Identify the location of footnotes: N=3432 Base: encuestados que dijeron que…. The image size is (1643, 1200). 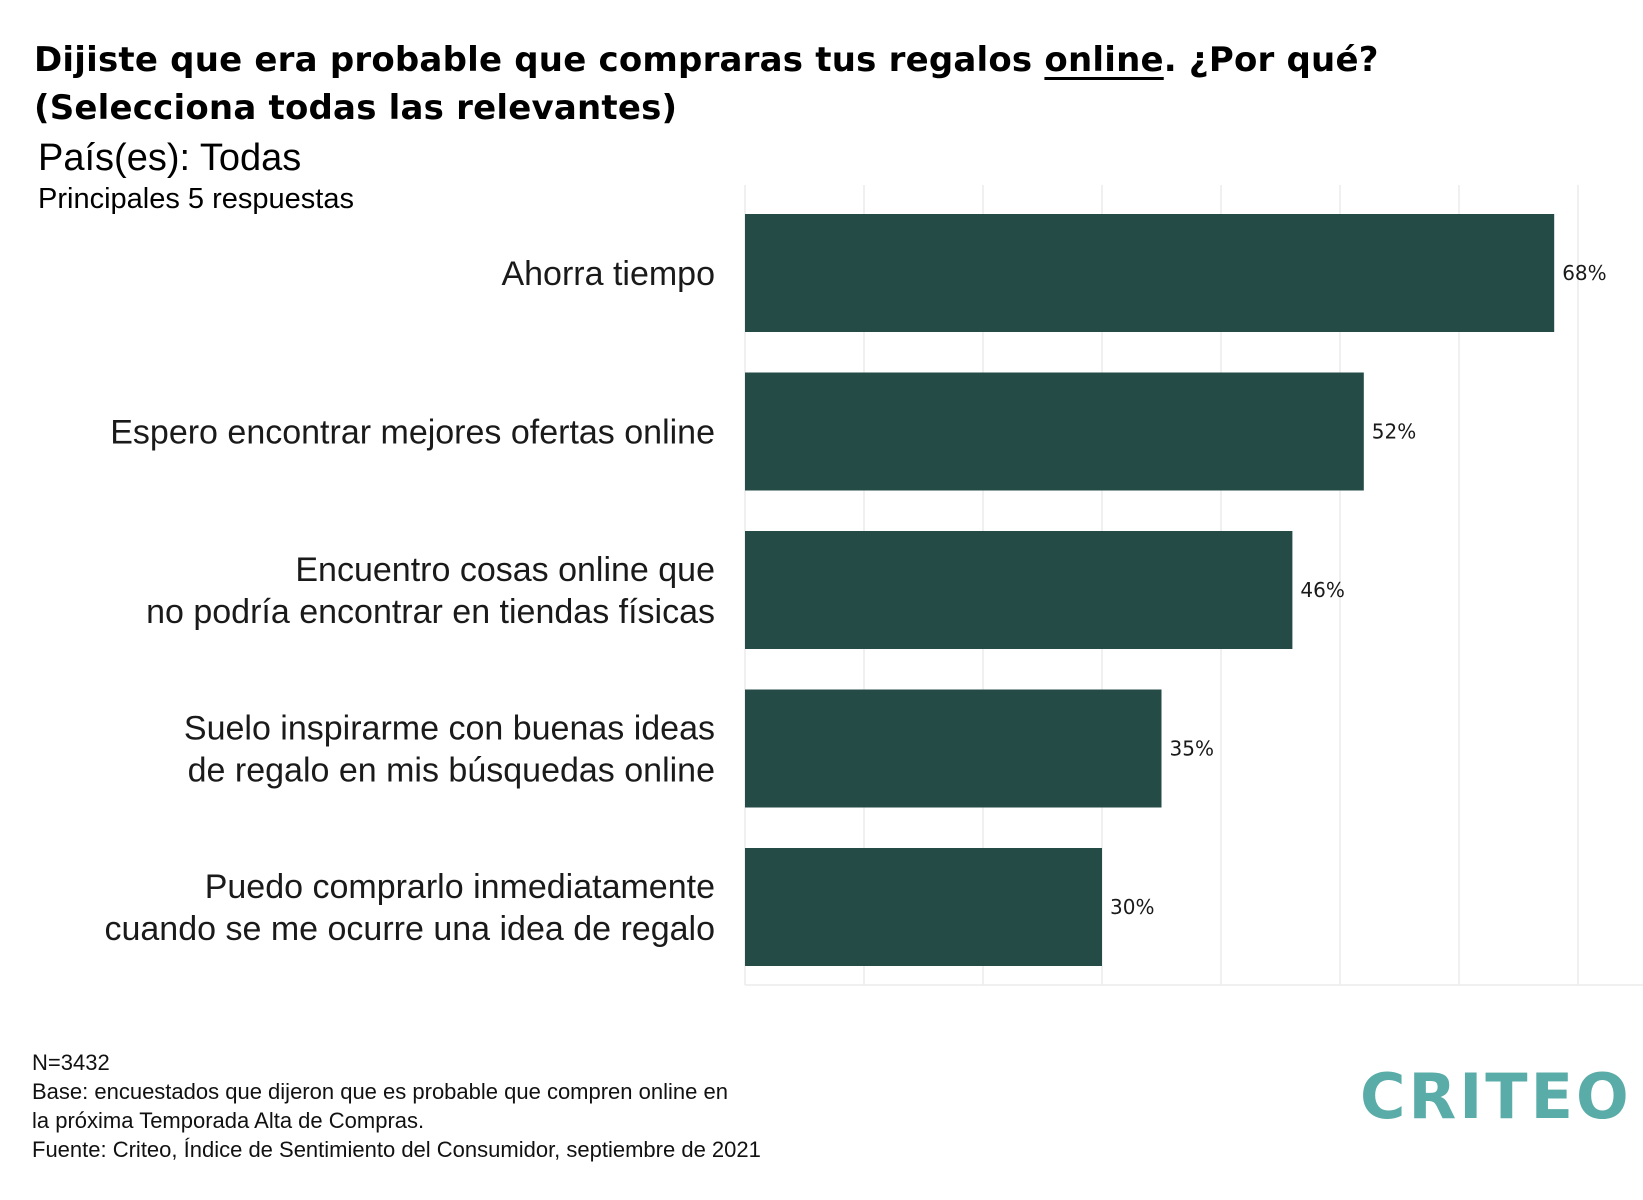
(396, 1106).